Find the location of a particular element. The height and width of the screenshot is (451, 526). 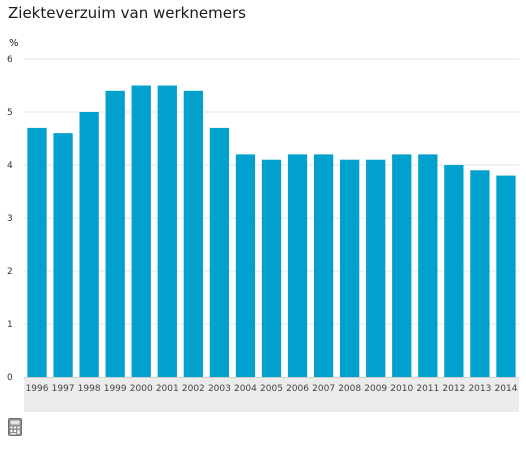

x-tick-label: 2014 is located at coordinates (506, 389).